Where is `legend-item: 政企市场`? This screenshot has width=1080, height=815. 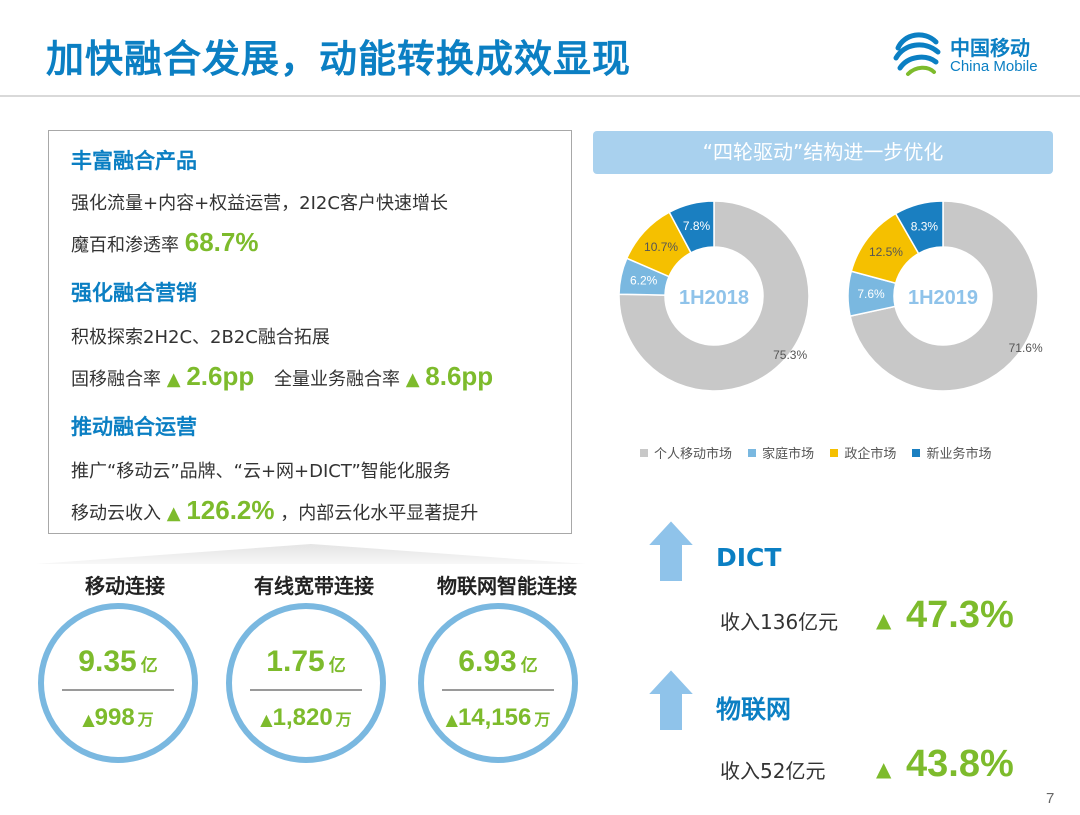
legend-item: 政企市场 is located at coordinates (863, 452).